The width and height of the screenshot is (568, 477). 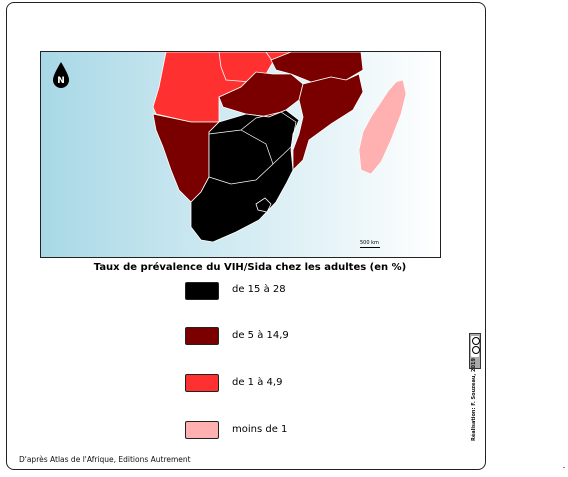 What do you see at coordinates (61, 75) in the screenshot?
I see `north-arrow-icon: N` at bounding box center [61, 75].